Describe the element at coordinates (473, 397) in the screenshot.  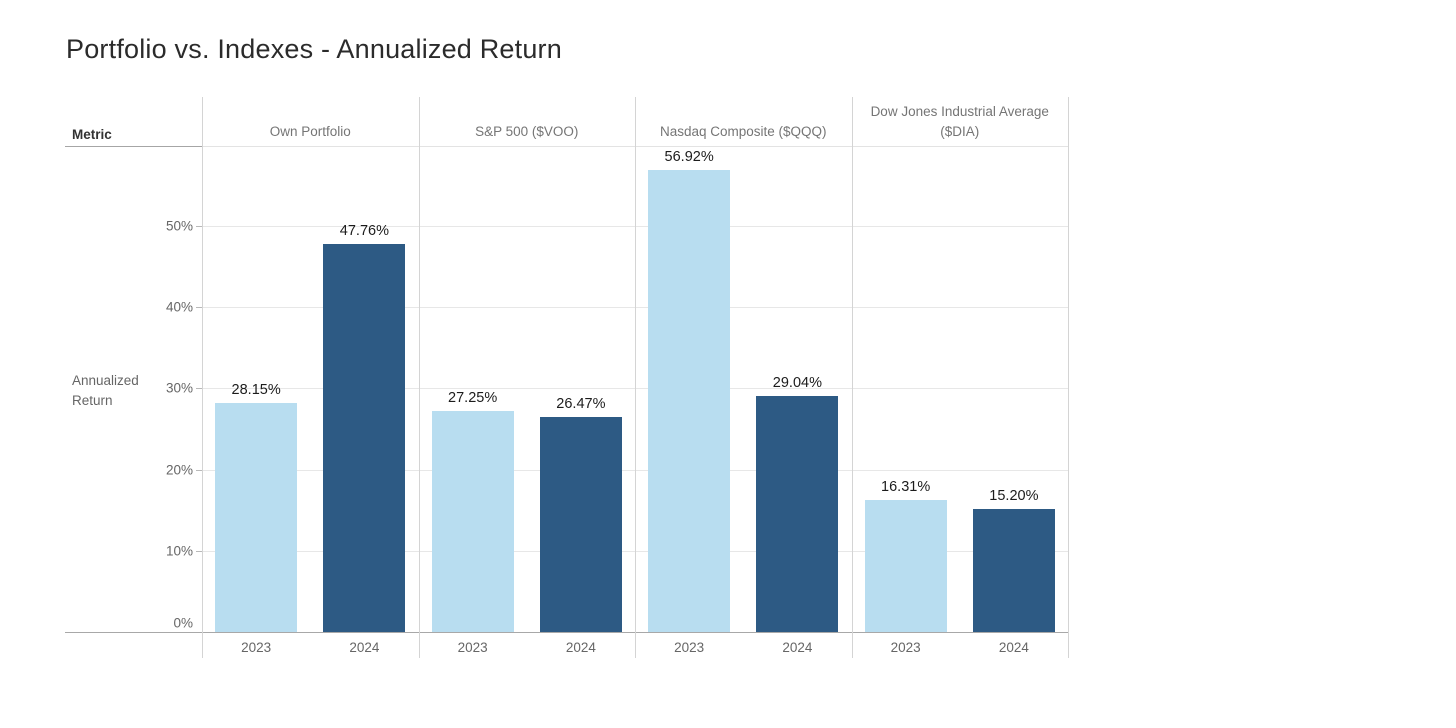
I see `bar-value-label: 27.25%` at that location.